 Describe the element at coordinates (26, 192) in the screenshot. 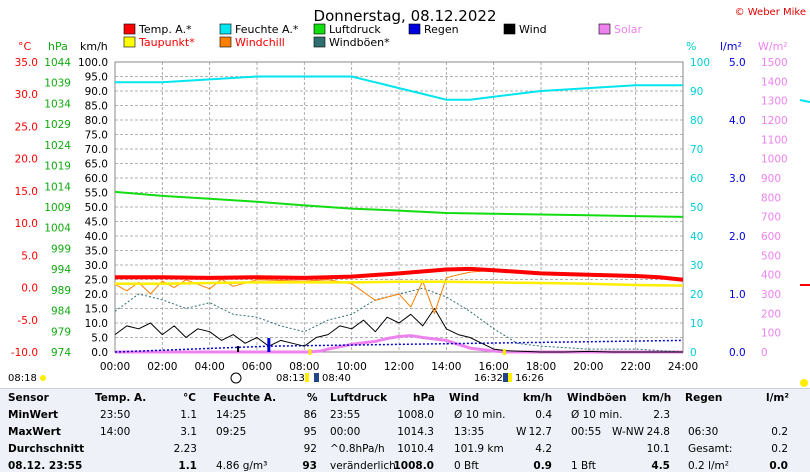

I see `temp-tick: 15.0` at that location.